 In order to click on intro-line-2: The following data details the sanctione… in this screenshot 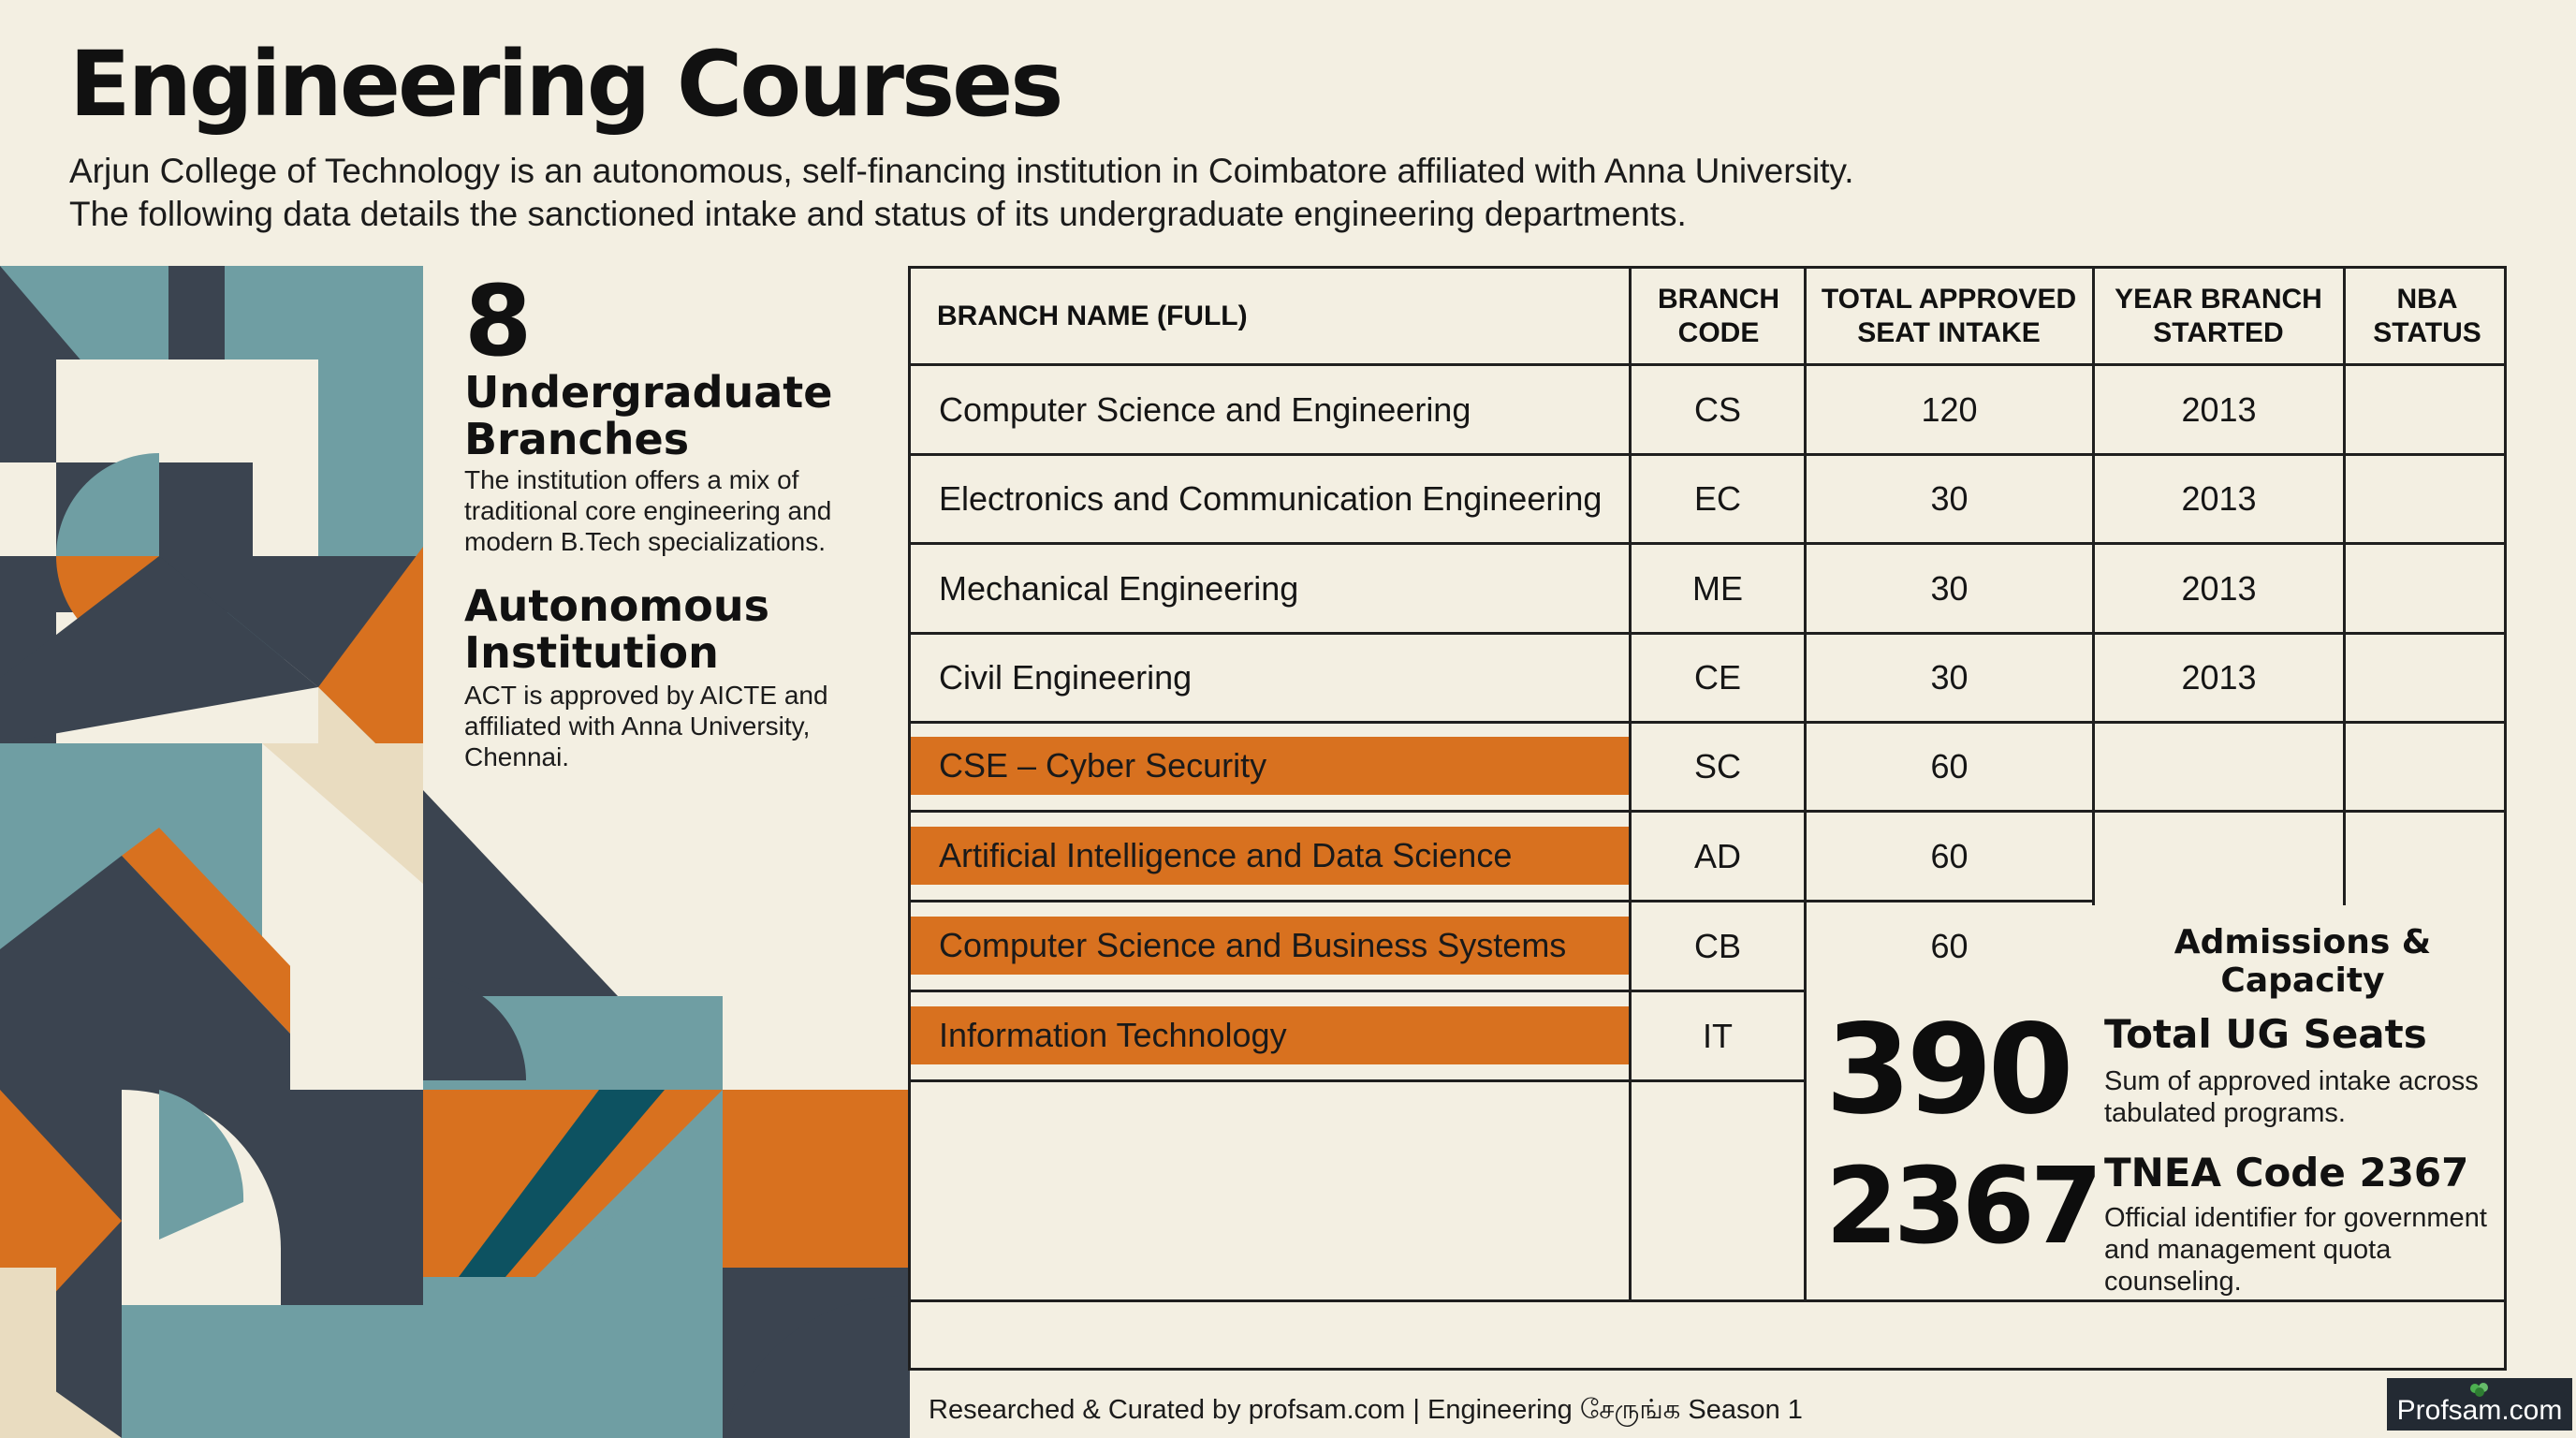, I will do `click(878, 214)`.